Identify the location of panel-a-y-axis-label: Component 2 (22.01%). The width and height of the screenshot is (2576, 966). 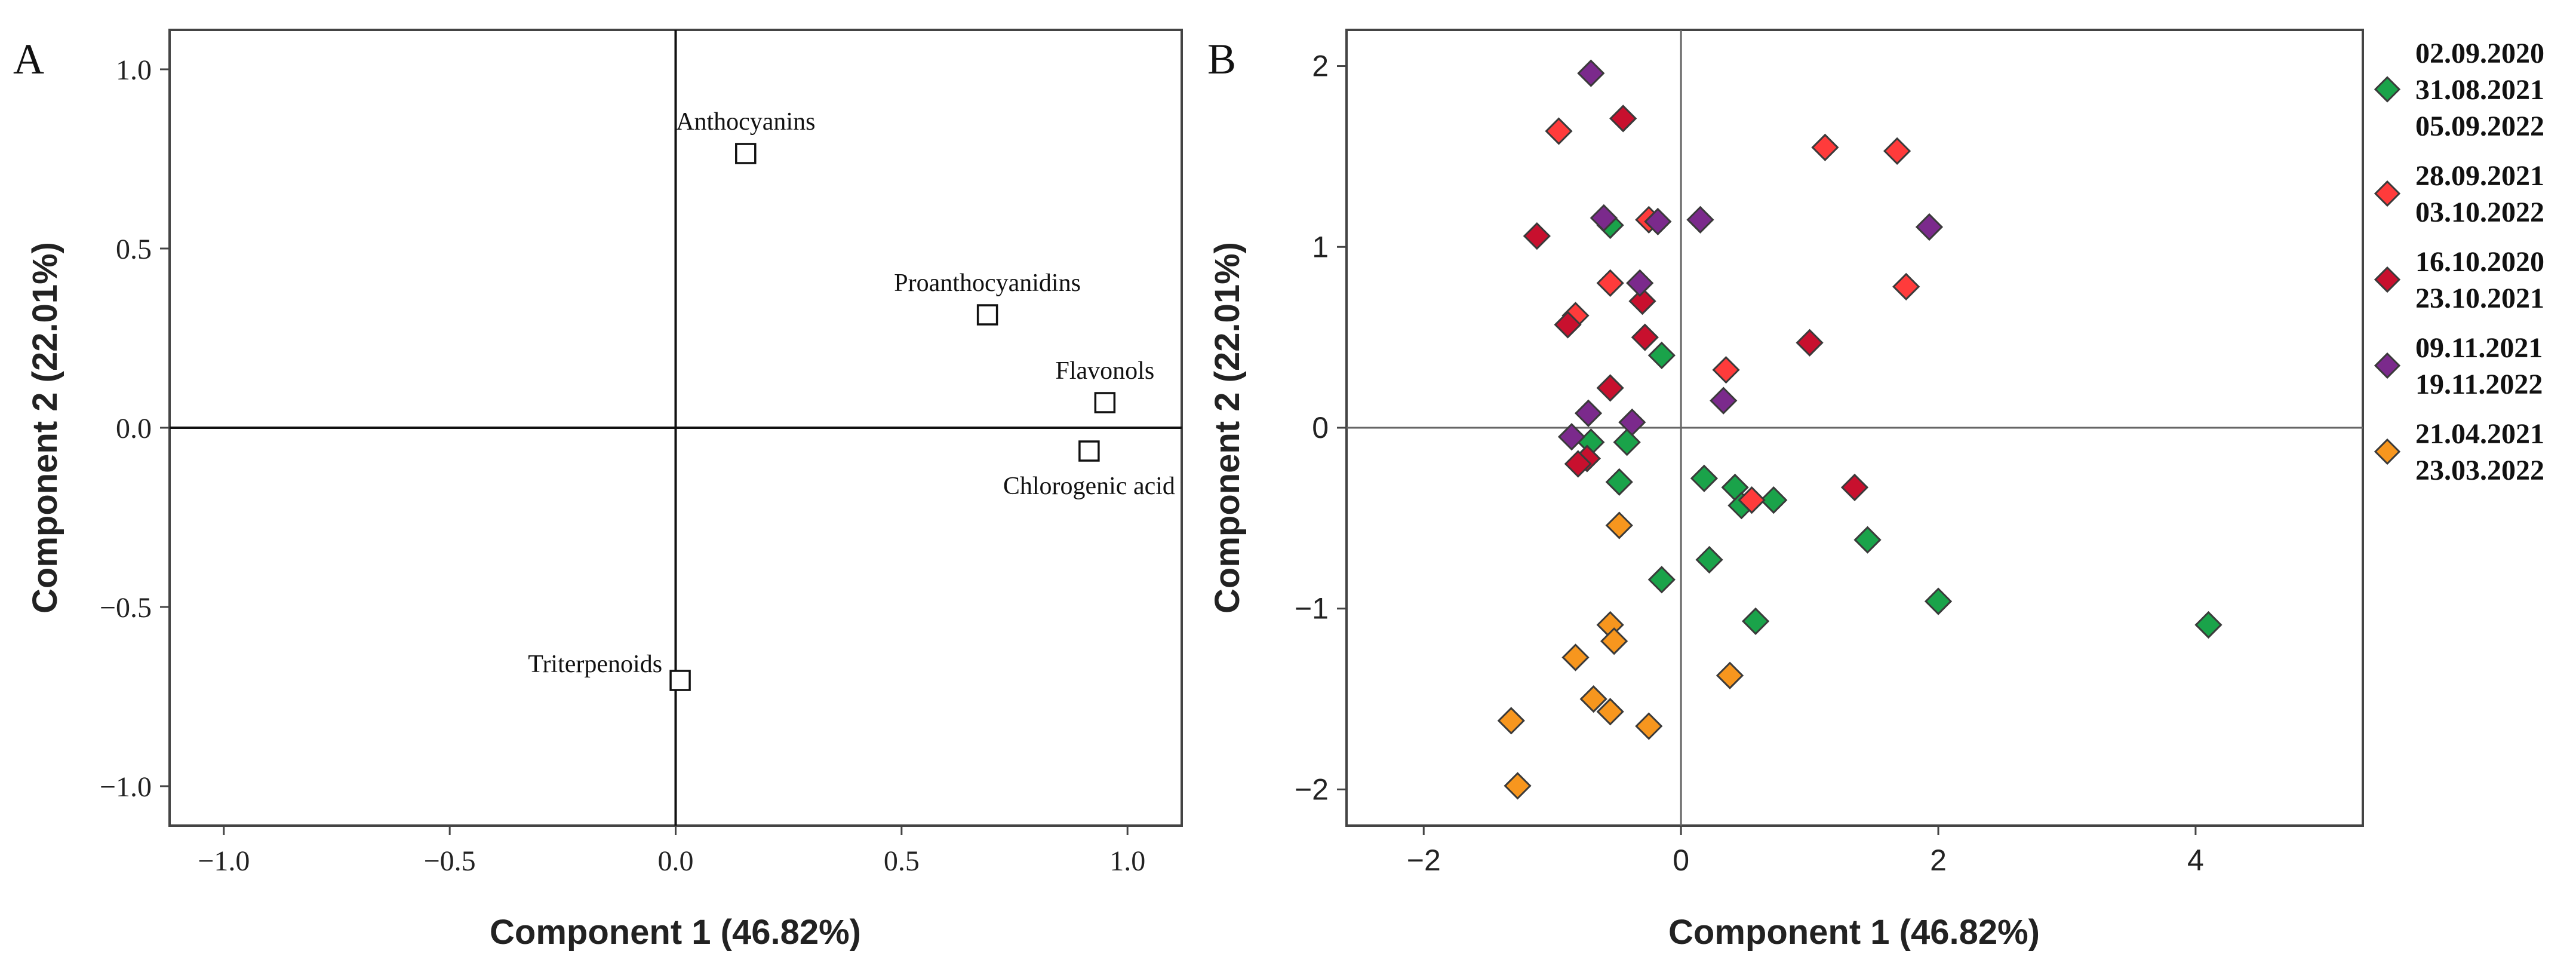
(45, 428).